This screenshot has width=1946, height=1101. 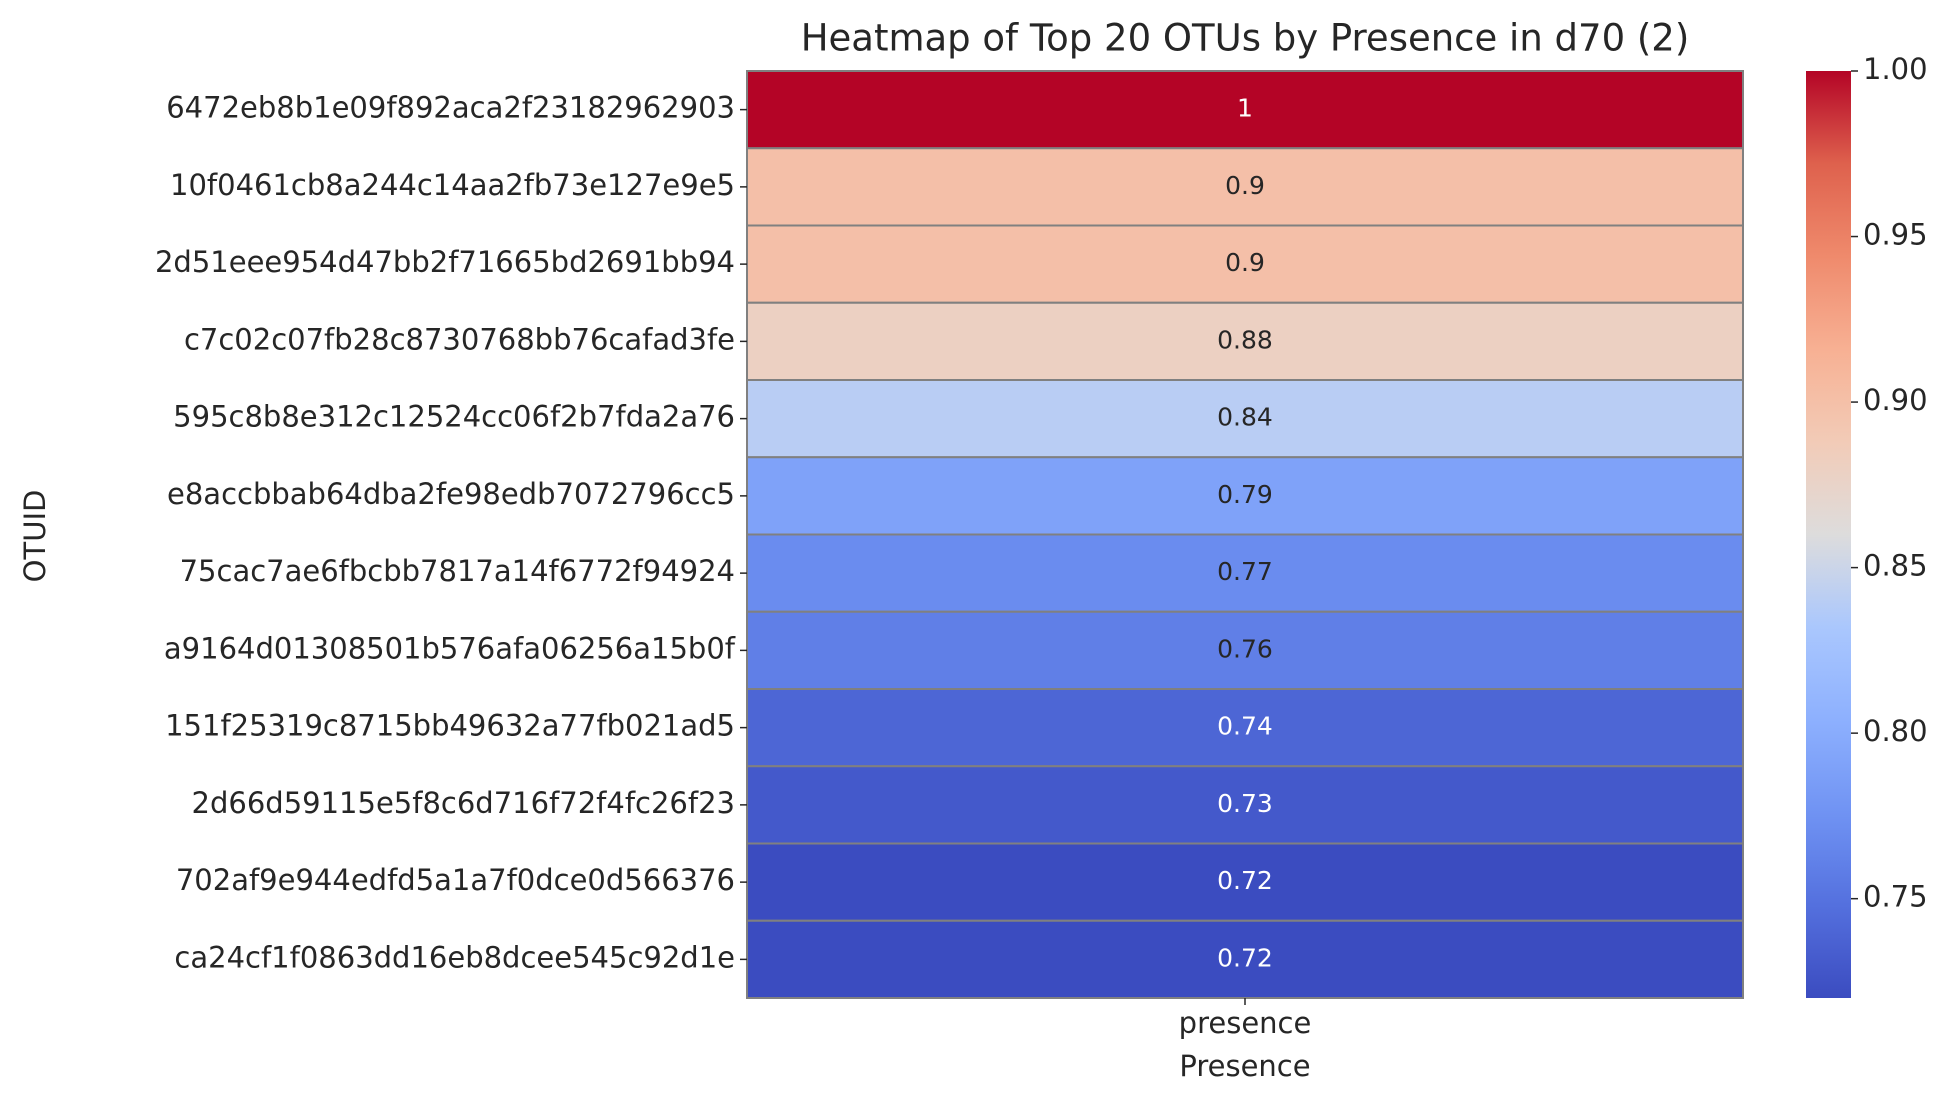 What do you see at coordinates (445, 262) in the screenshot?
I see `y-tick-label: 2d51eee954d47bb2f71665bd2691bb94` at bounding box center [445, 262].